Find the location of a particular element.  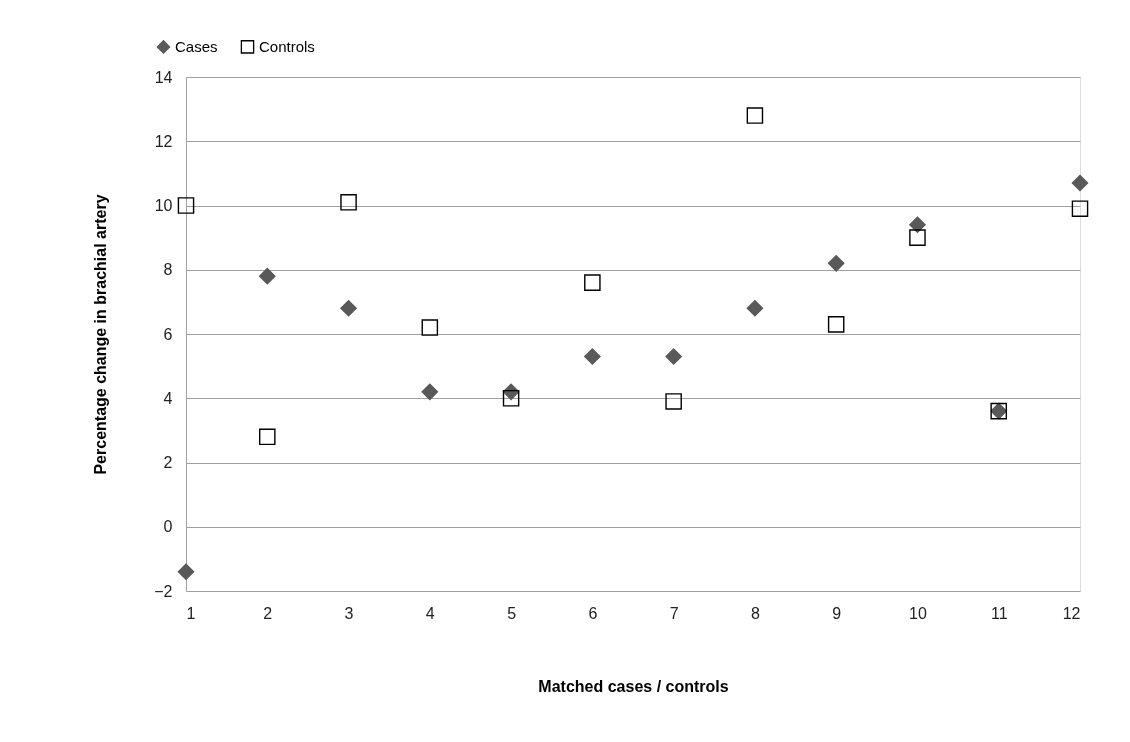

y-tick-label: −2 is located at coordinates (163, 591).